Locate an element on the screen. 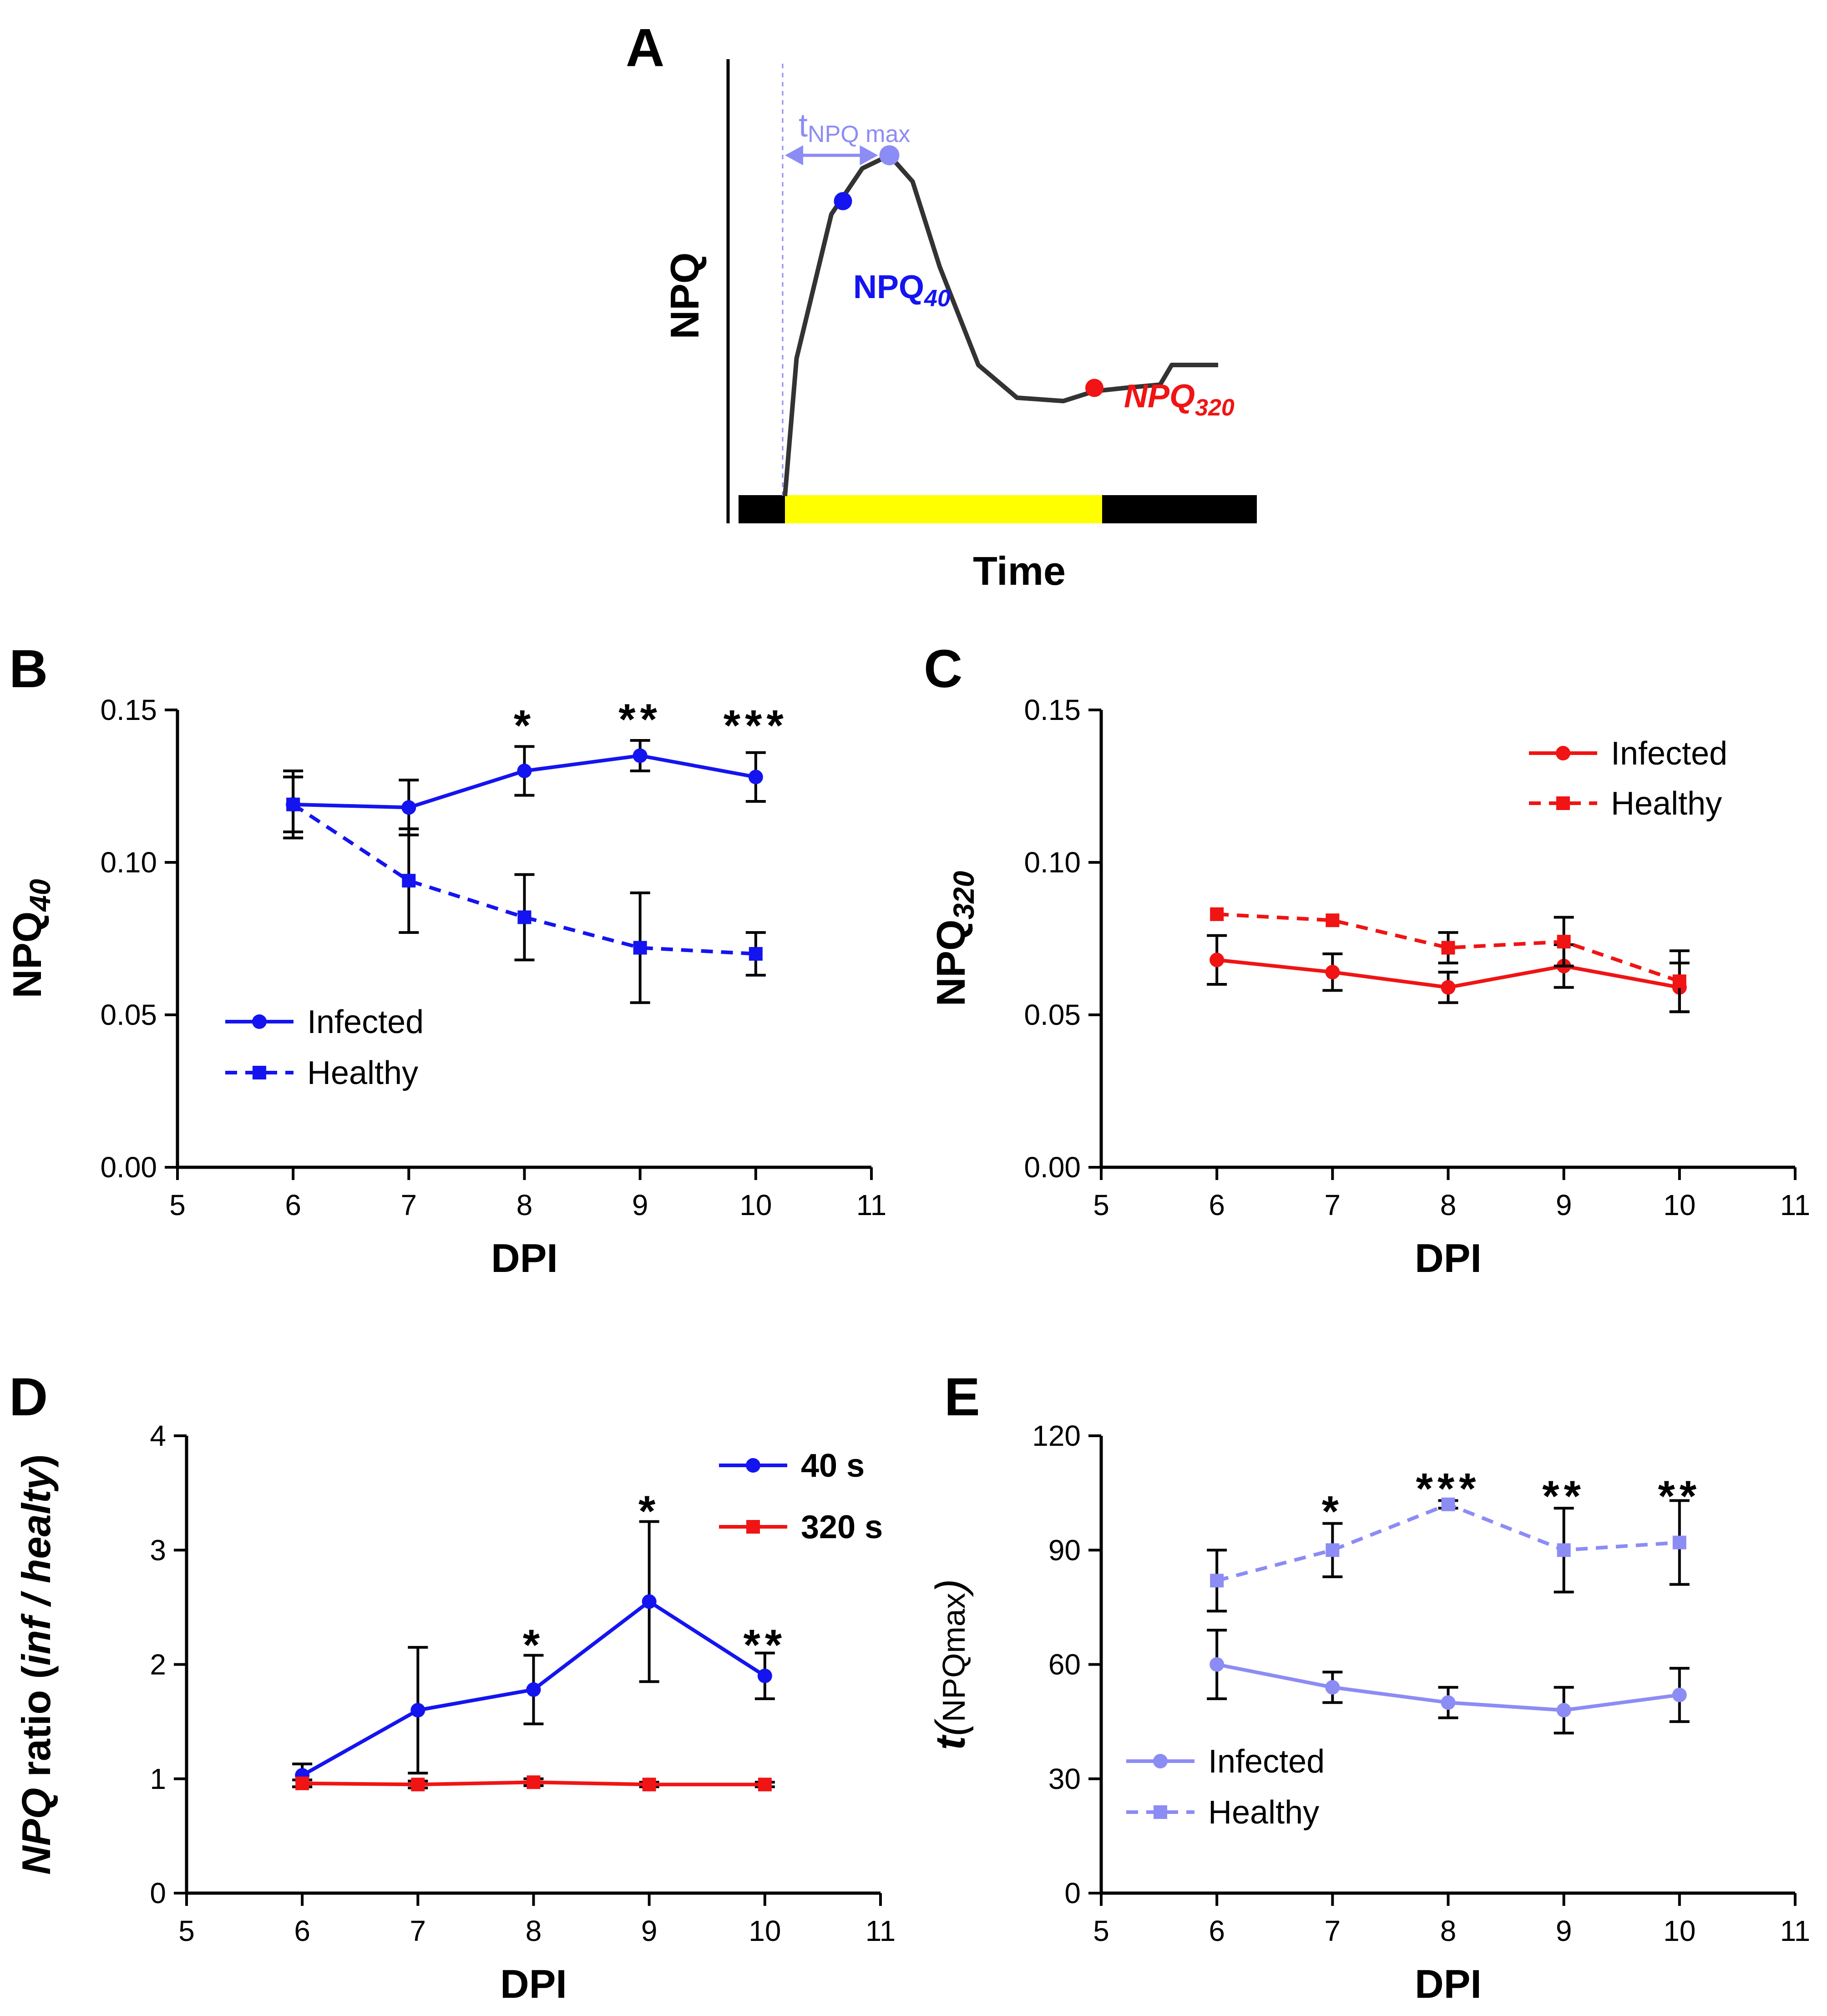 Image resolution: width=1827 pixels, height=2016 pixels. y-axis-title-close: ) is located at coordinates (36, 1460).